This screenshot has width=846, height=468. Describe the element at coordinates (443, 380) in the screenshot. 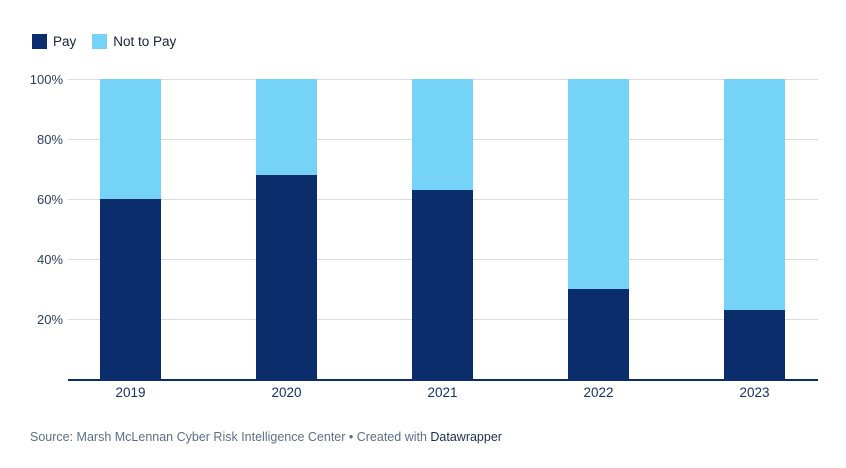

I see `x-axis-line` at that location.